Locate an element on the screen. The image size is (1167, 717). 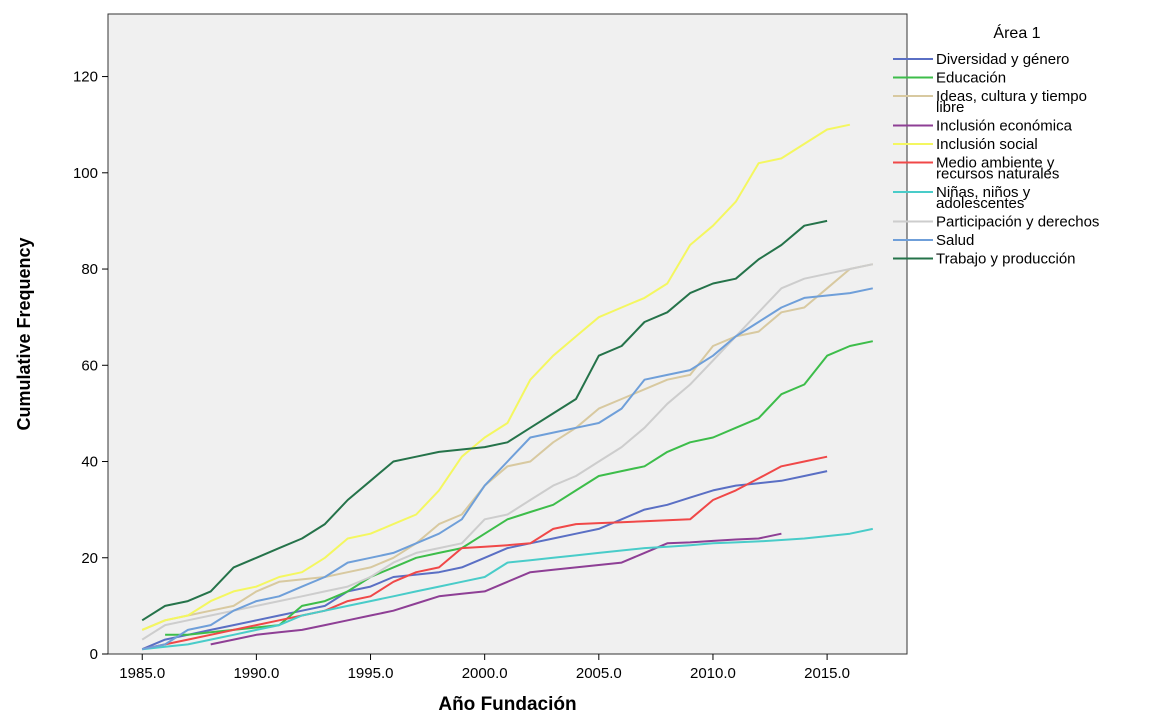
y-tick-label: 80 is located at coordinates (89, 269).